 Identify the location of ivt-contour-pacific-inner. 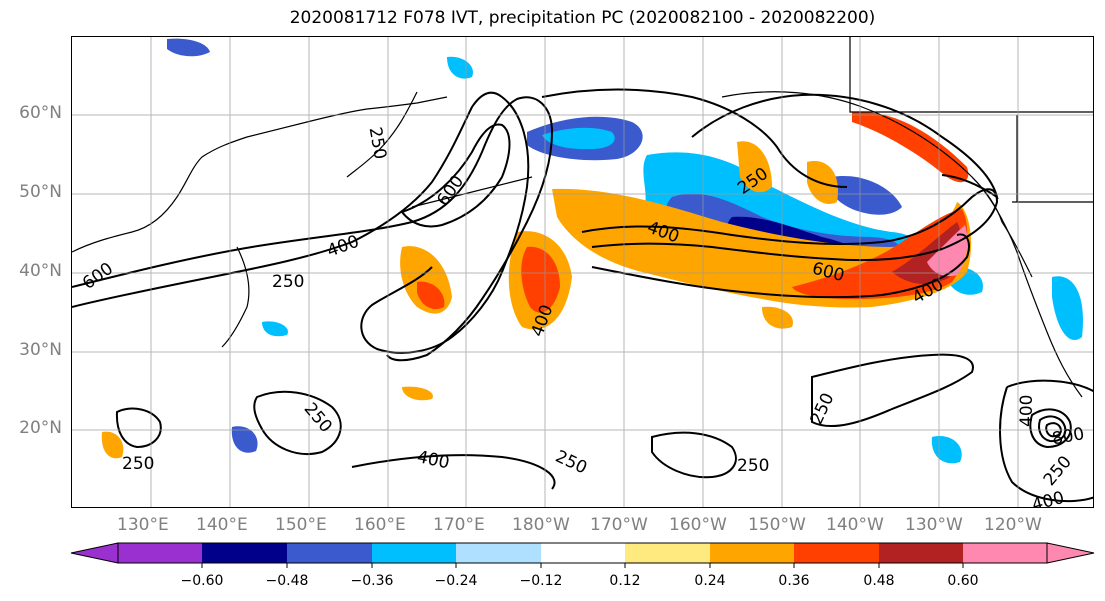
(780, 266).